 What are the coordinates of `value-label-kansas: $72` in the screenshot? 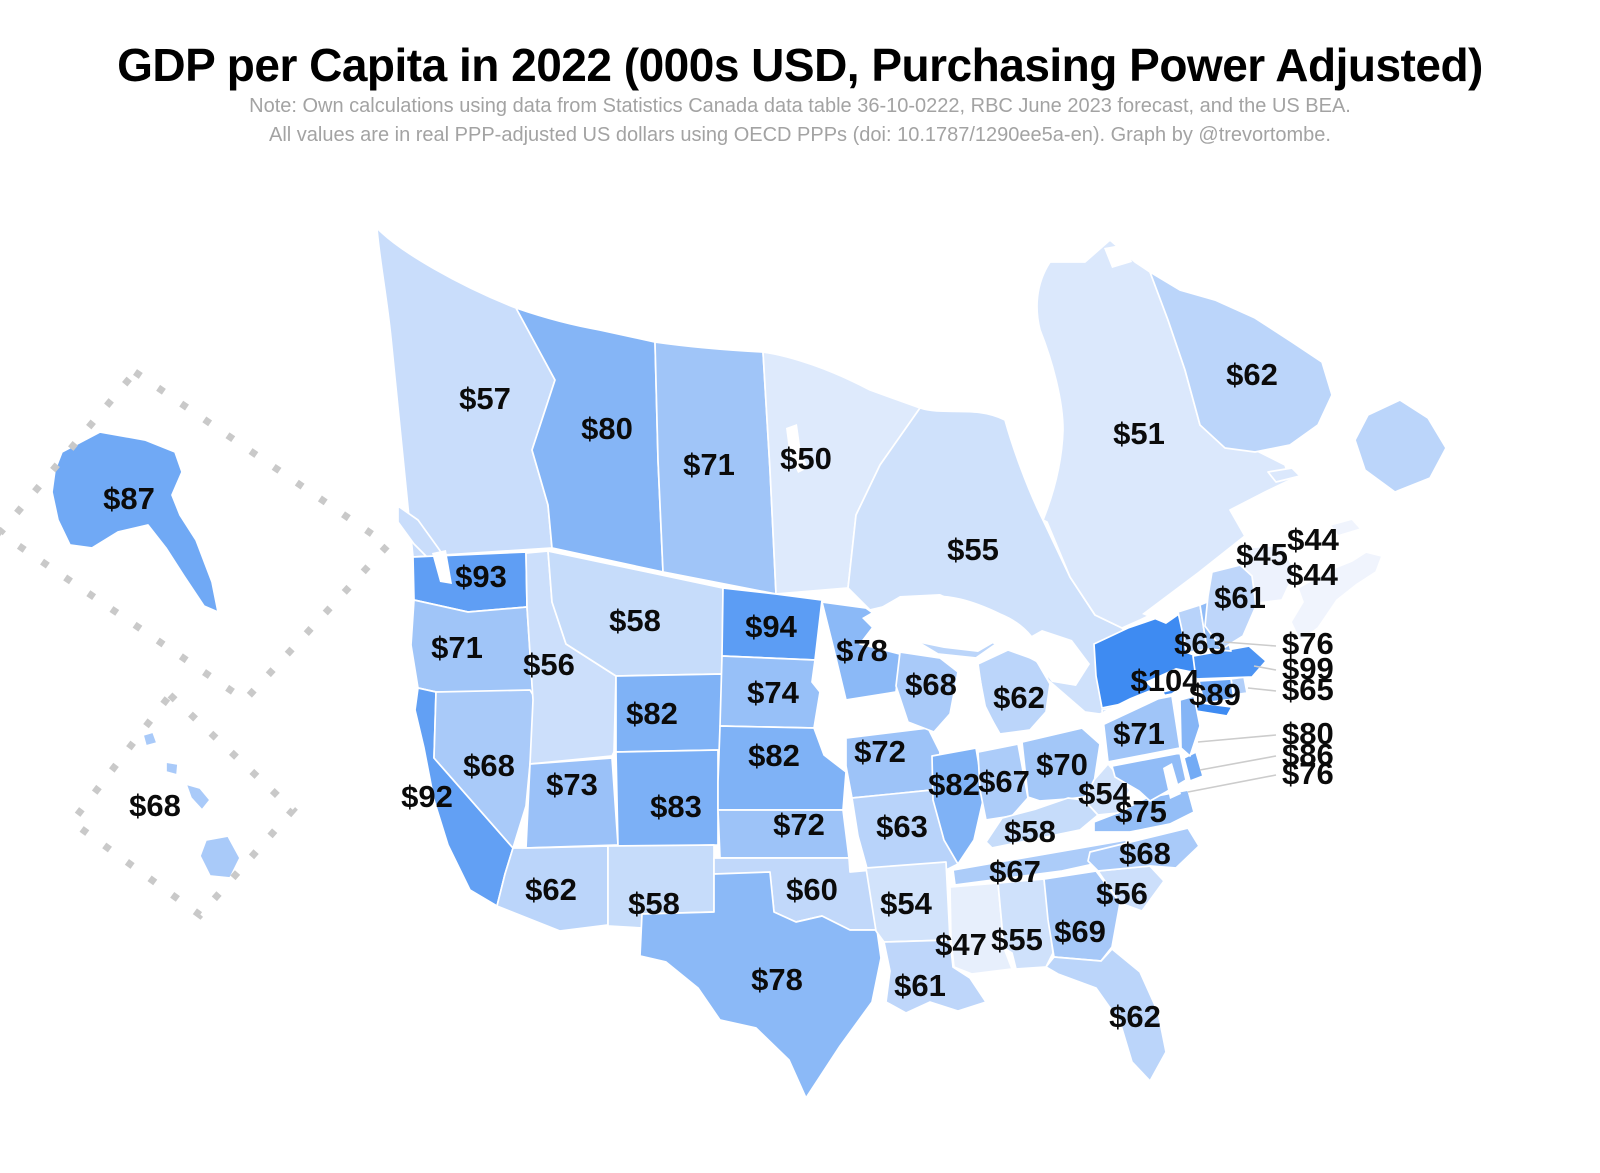 It's located at (799, 824).